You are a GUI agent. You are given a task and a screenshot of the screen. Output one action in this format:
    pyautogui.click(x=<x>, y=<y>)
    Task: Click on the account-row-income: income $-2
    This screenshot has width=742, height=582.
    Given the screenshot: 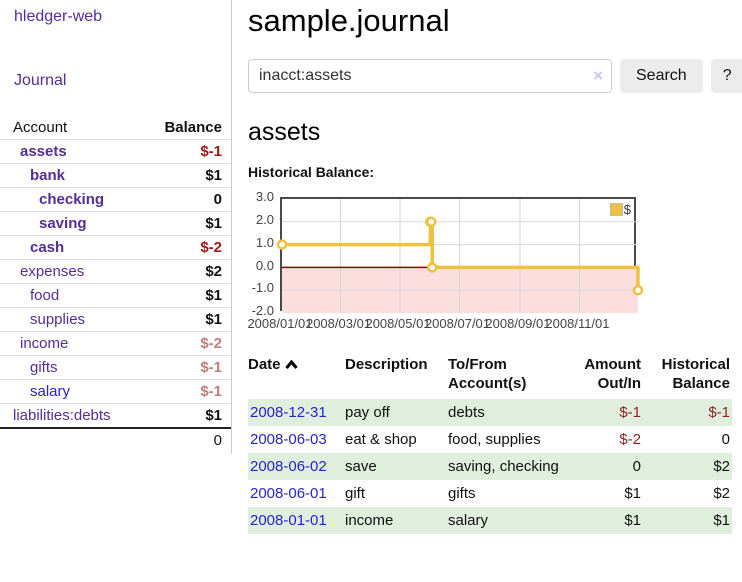 What is the action you would take?
    pyautogui.click(x=115, y=343)
    